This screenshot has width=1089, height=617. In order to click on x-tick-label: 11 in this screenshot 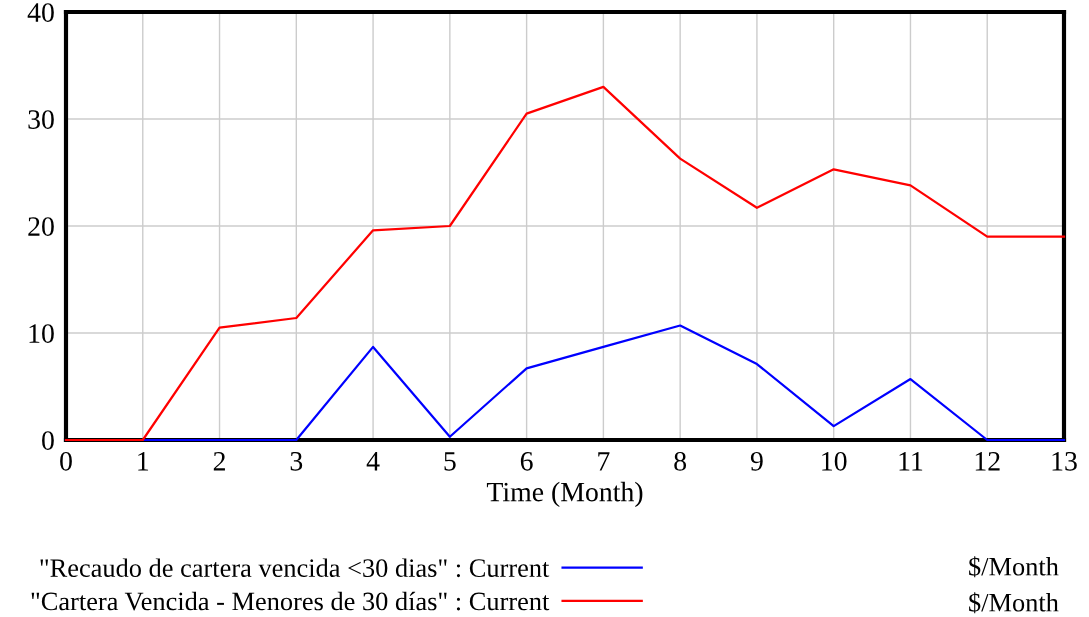, I will do `click(911, 461)`.